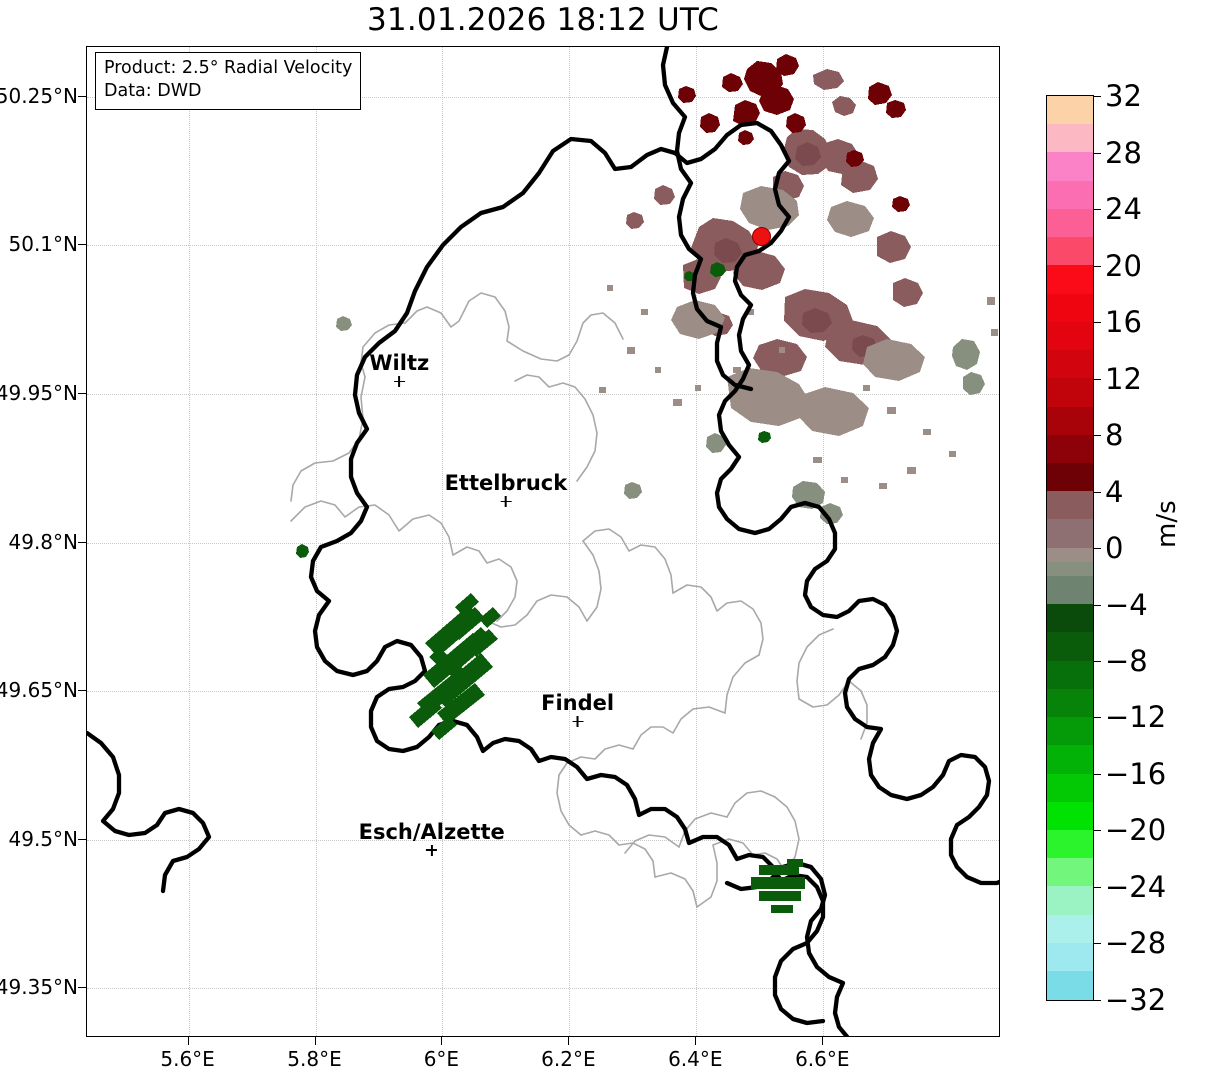 This screenshot has height=1081, width=1207. Describe the element at coordinates (761, 236) in the screenshot. I see `radar-site-marker` at that location.